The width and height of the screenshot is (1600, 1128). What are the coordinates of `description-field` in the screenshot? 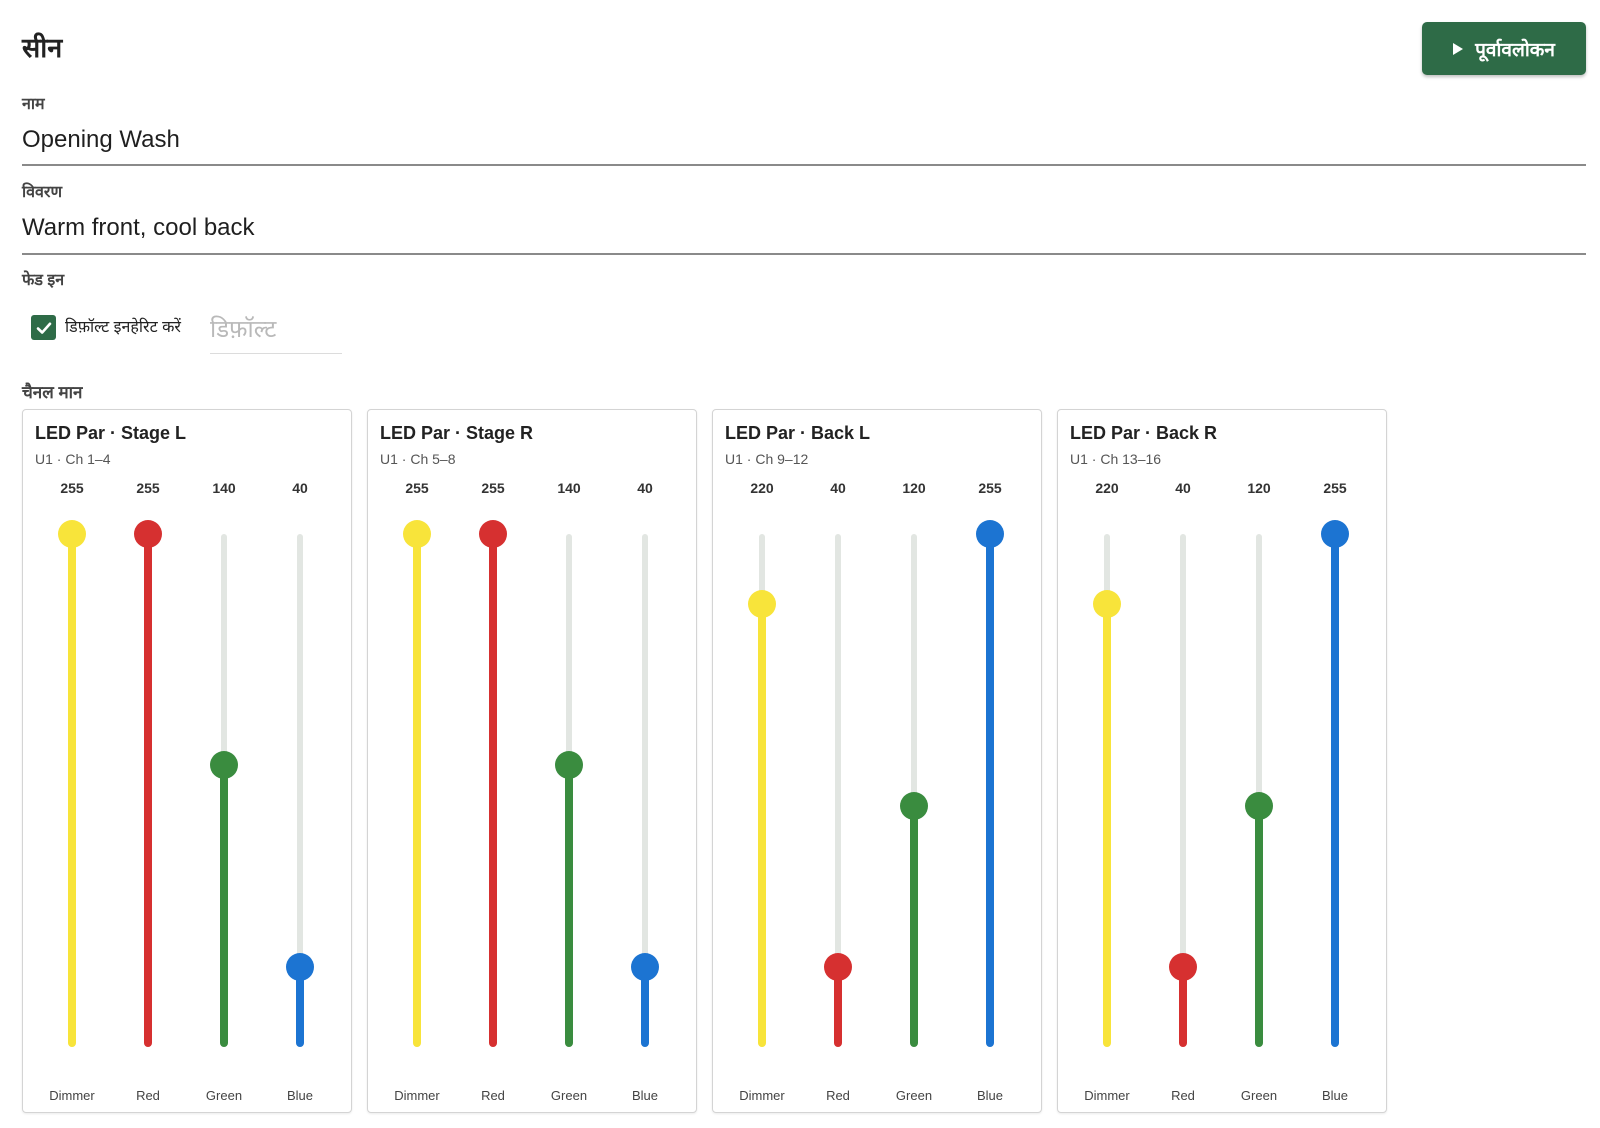 It's located at (804, 228).